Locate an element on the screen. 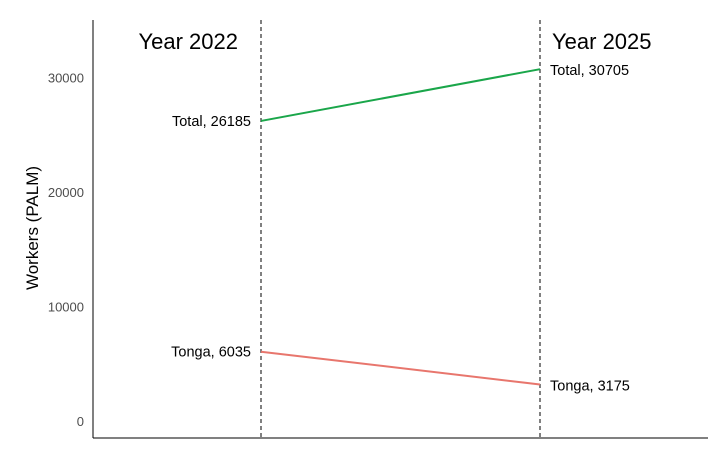 Image resolution: width=720 pixels, height=458 pixels. y-axis-title: Workers (PALM) is located at coordinates (32, 228).